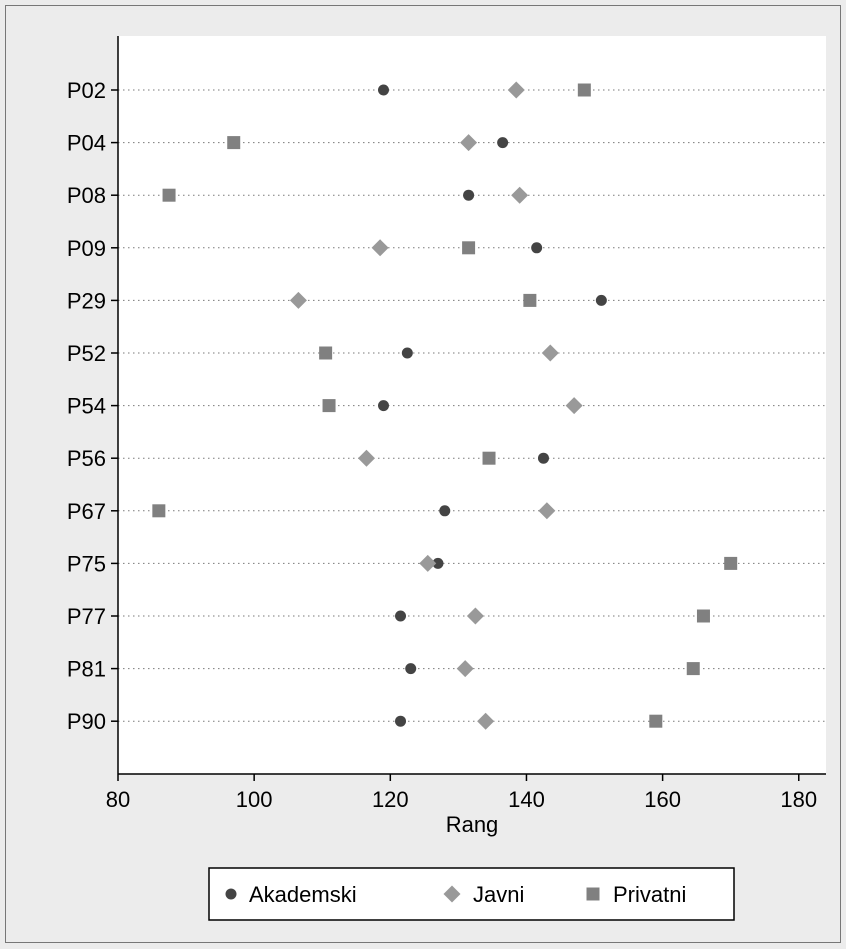  Describe the element at coordinates (303, 894) in the screenshot. I see `legend-label-akademski: Akademski` at that location.